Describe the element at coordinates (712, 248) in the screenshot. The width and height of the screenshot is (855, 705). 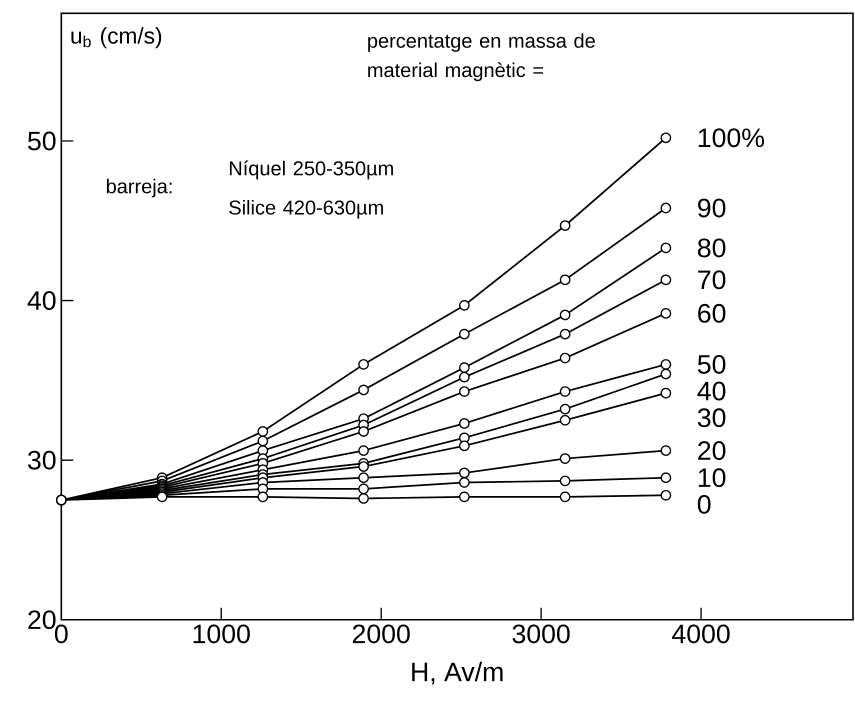
I see `series-label: 80` at that location.